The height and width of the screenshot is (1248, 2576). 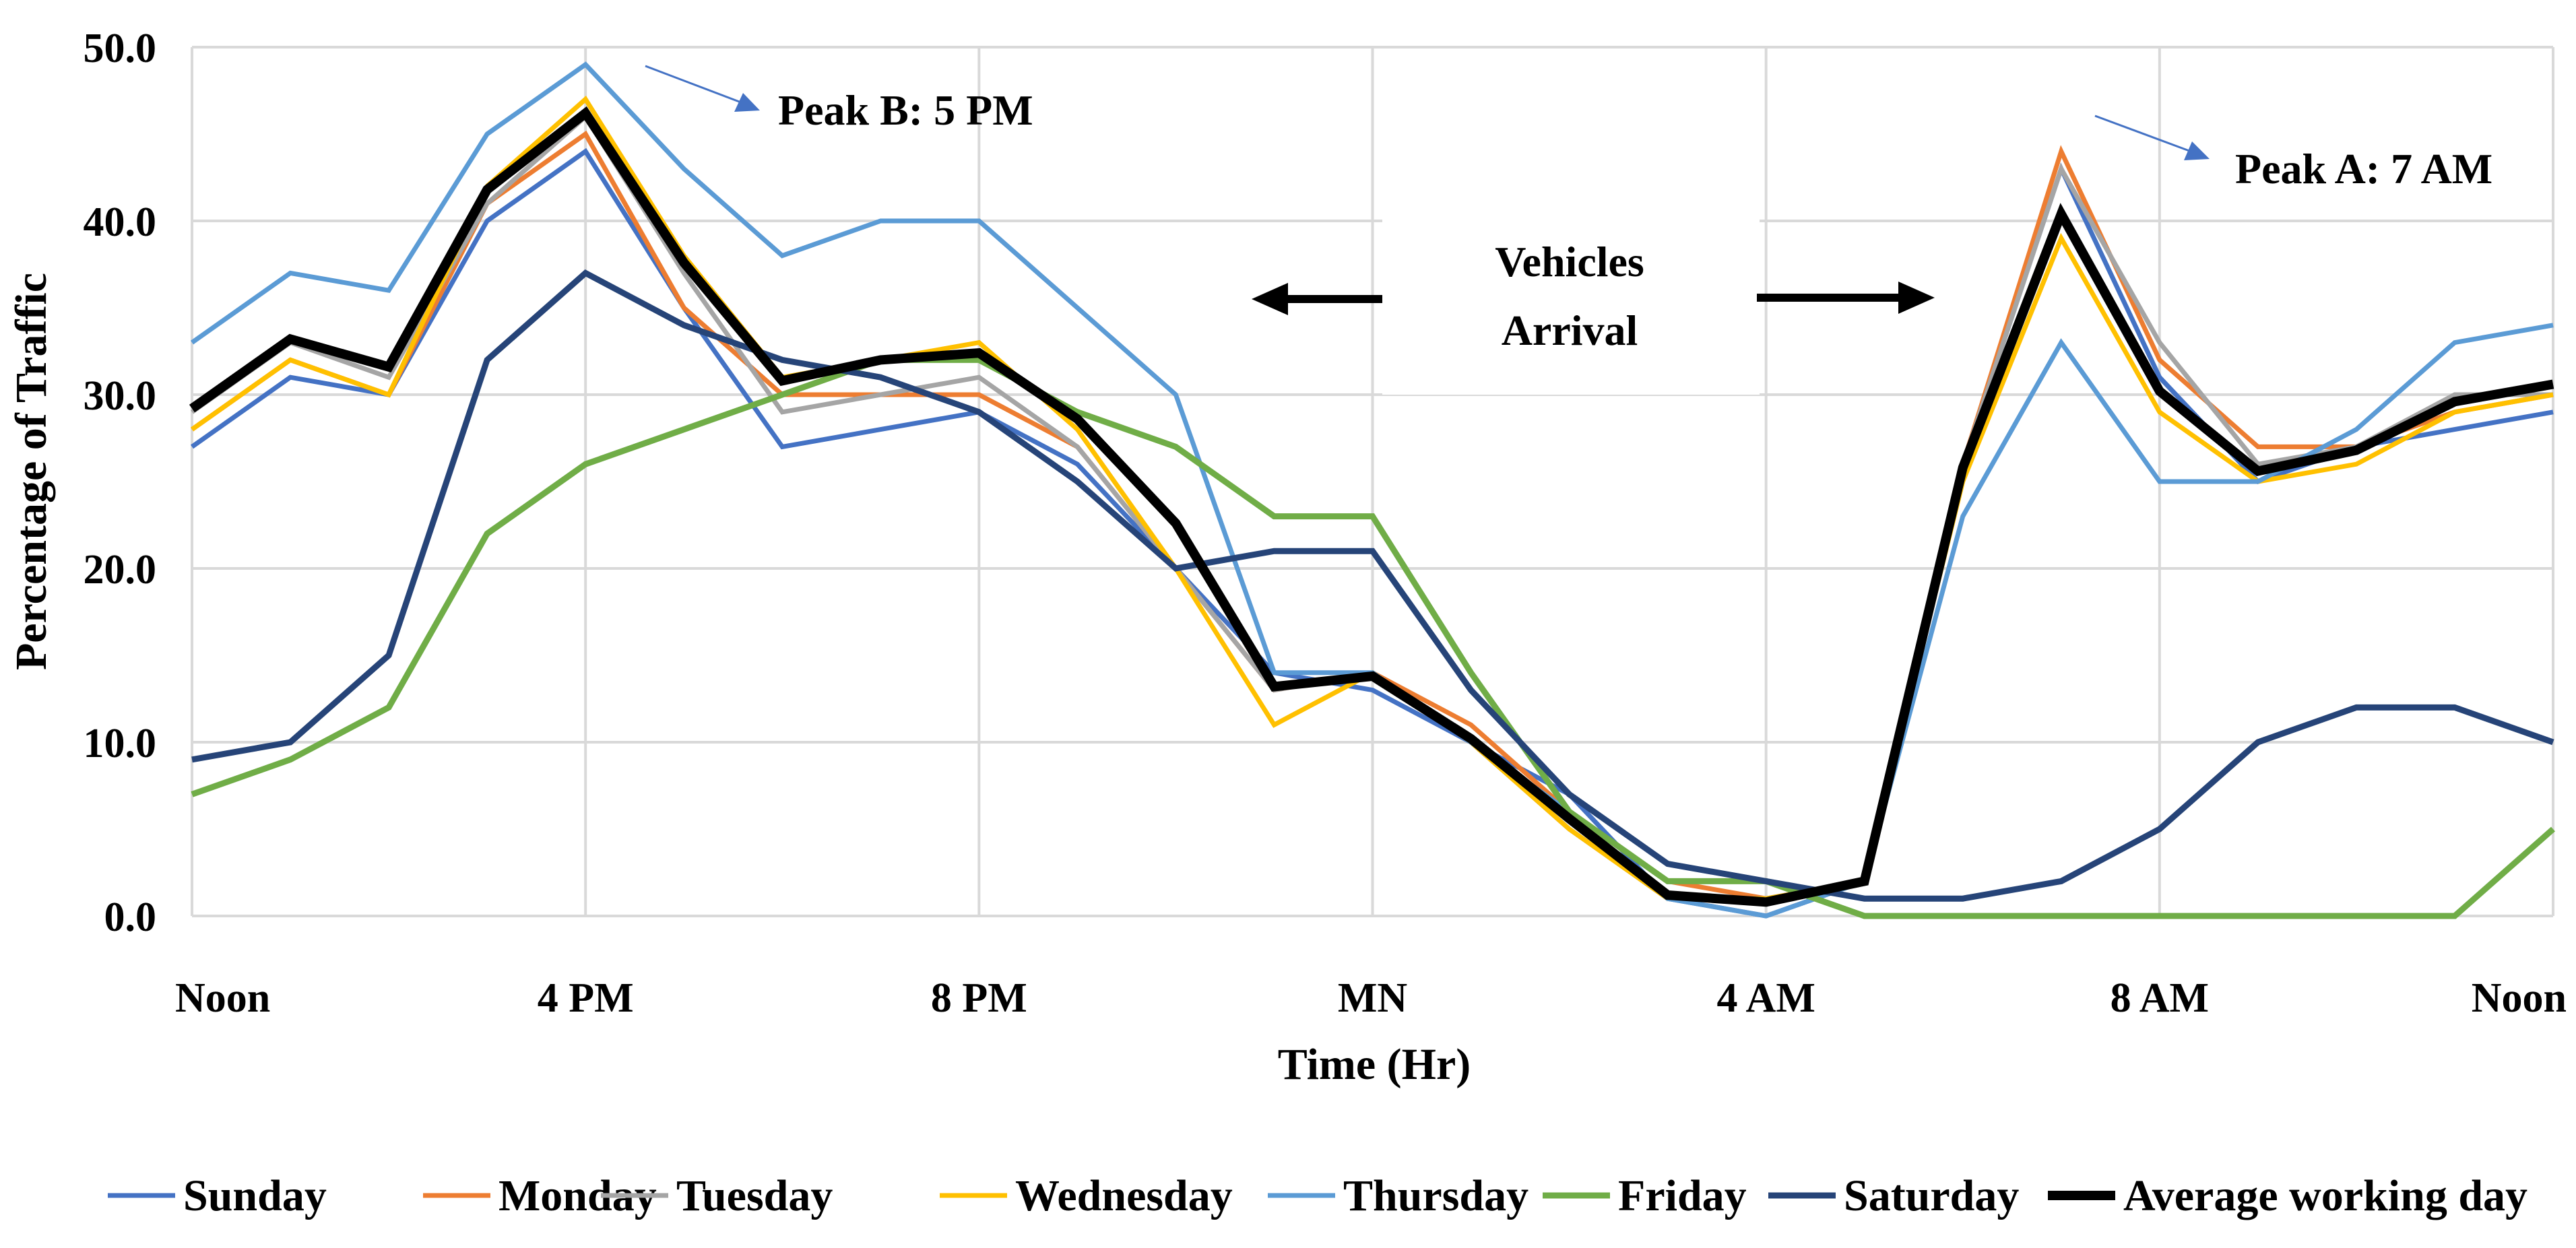 What do you see at coordinates (2160, 998) in the screenshot?
I see `x-tick-label: 8 AM` at bounding box center [2160, 998].